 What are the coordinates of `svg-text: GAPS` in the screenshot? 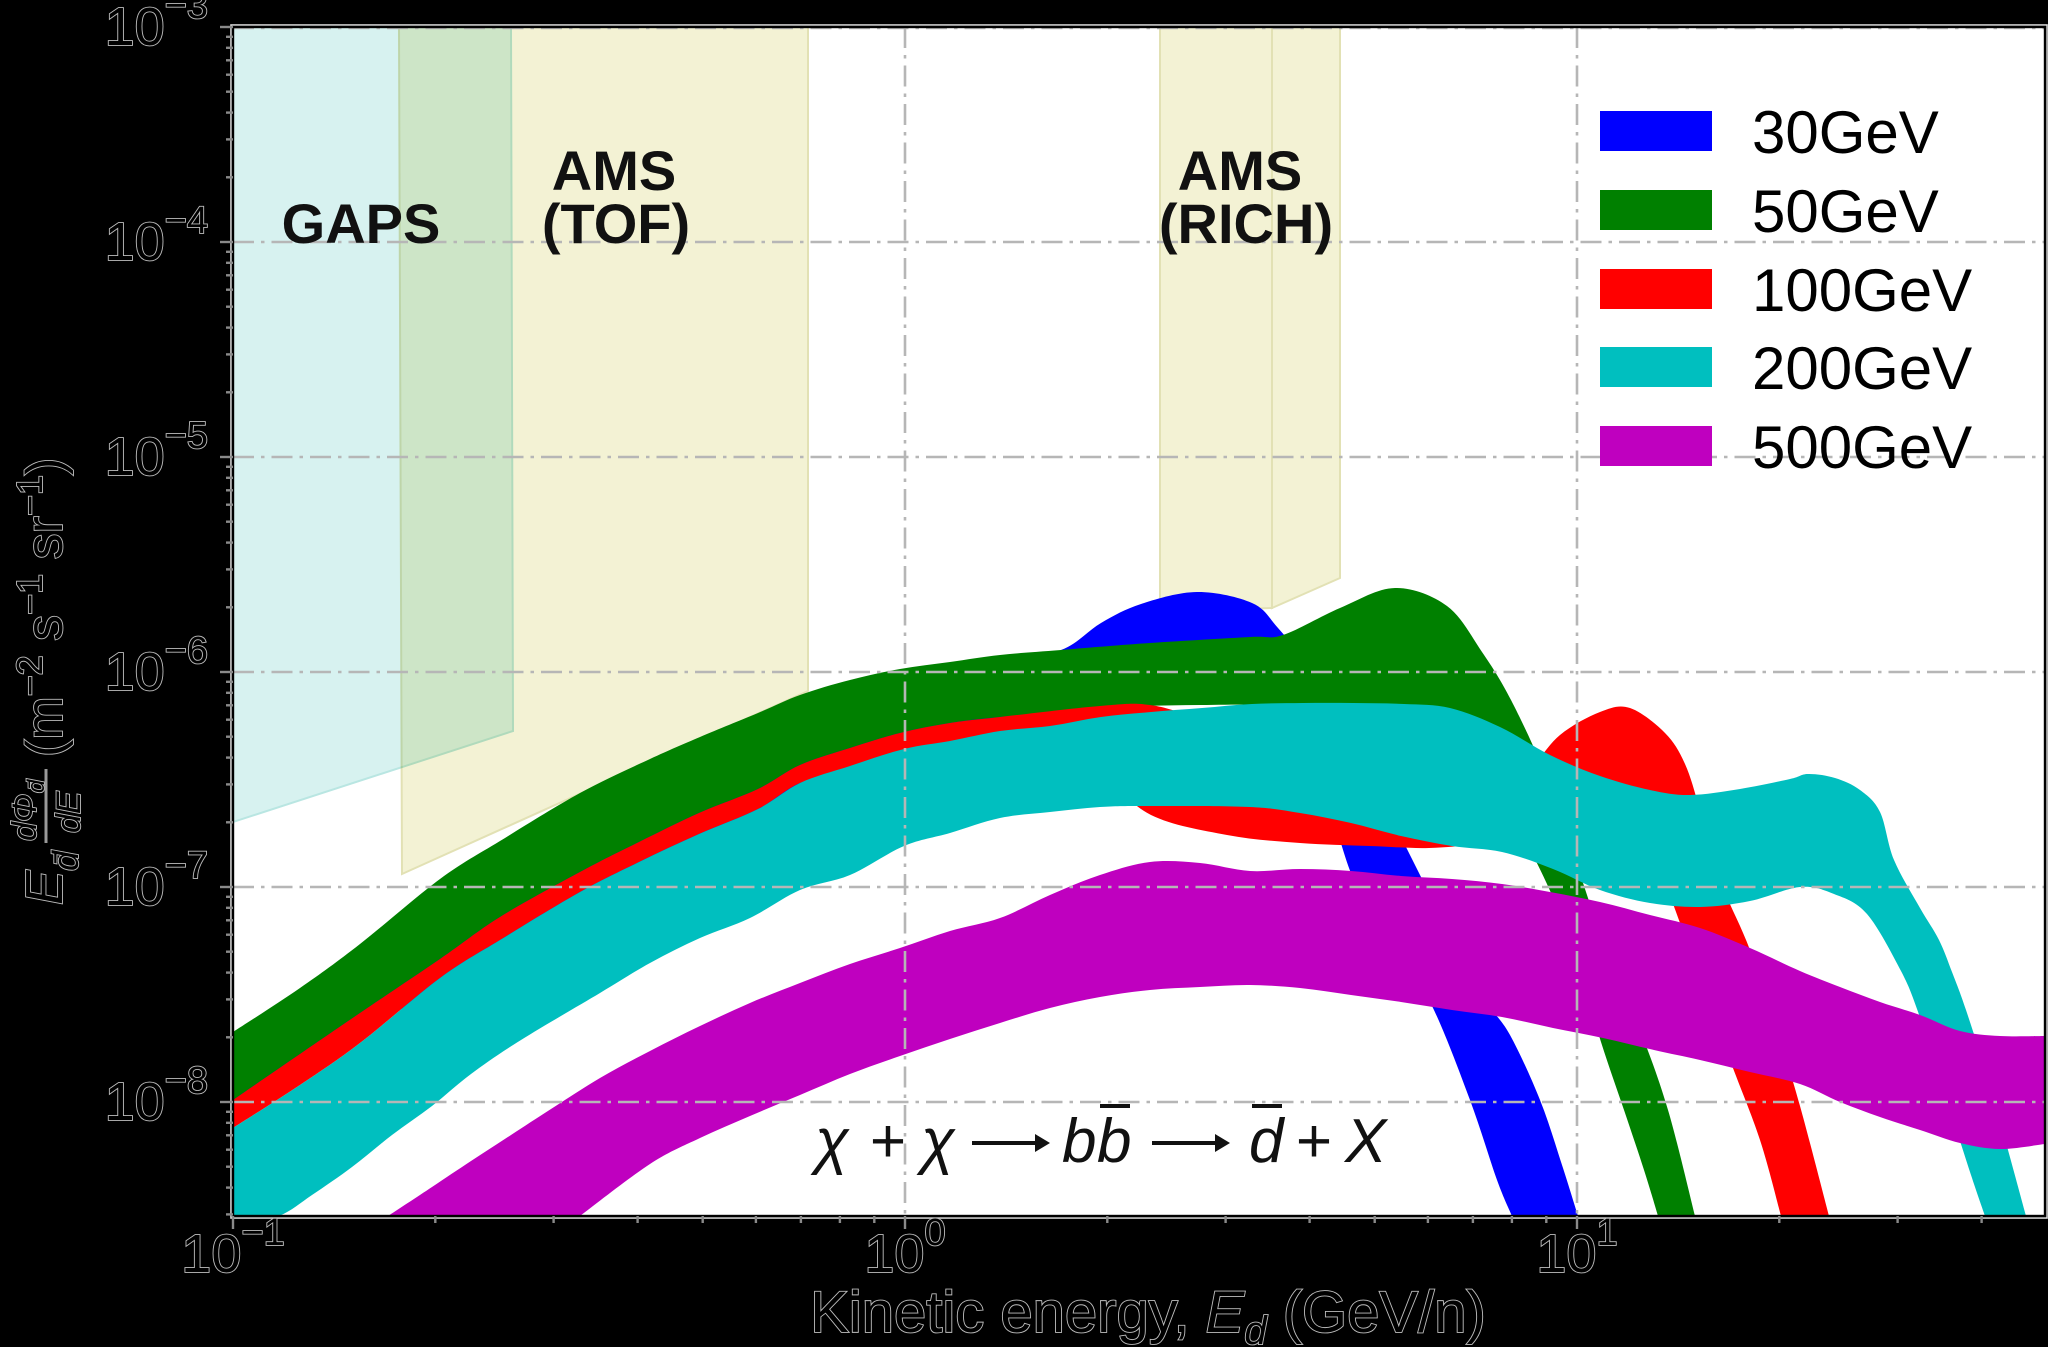 It's located at (361, 223).